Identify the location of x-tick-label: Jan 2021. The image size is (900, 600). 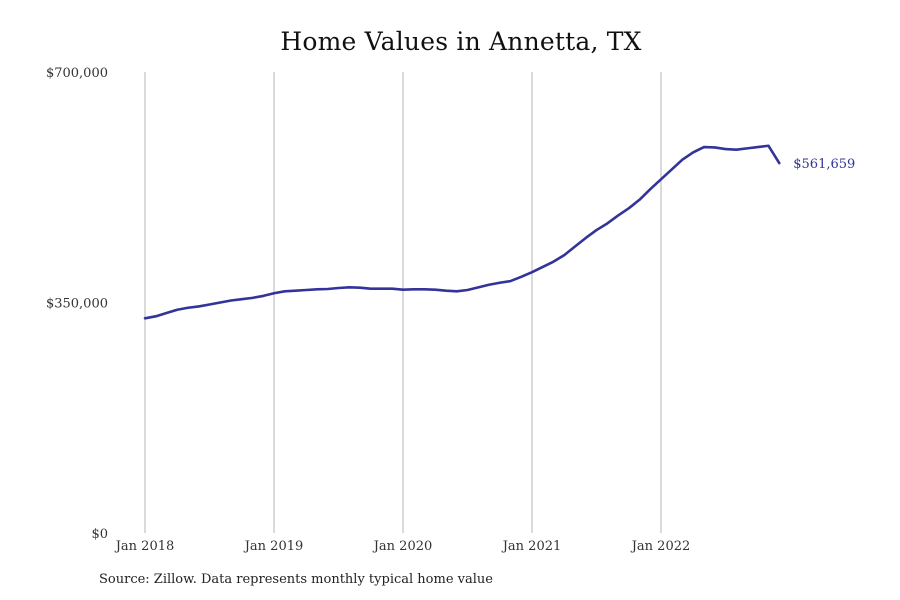
(531, 546).